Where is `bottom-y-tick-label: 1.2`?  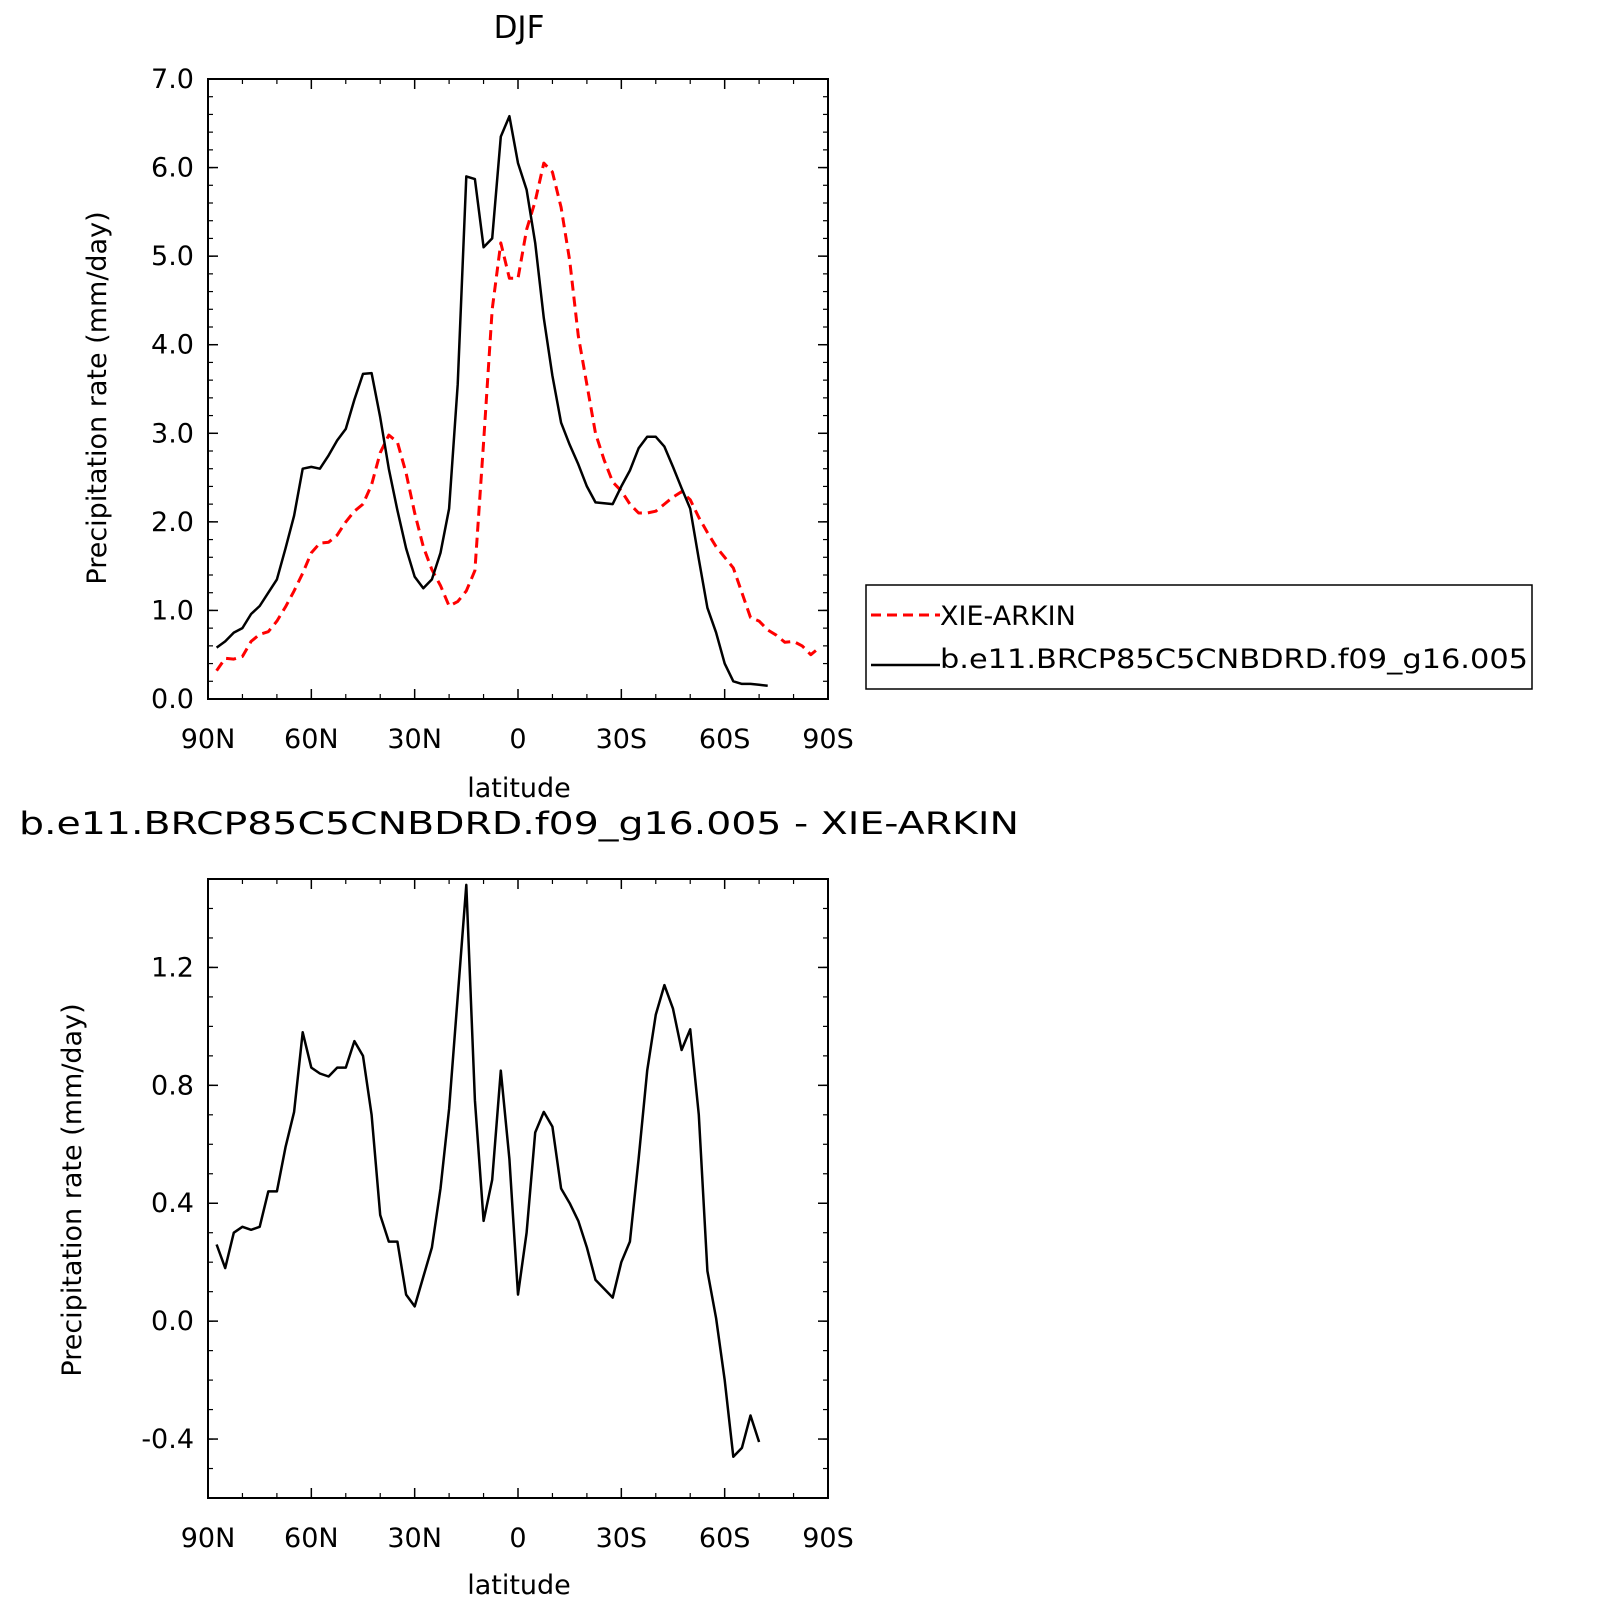 bottom-y-tick-label: 1.2 is located at coordinates (172, 967).